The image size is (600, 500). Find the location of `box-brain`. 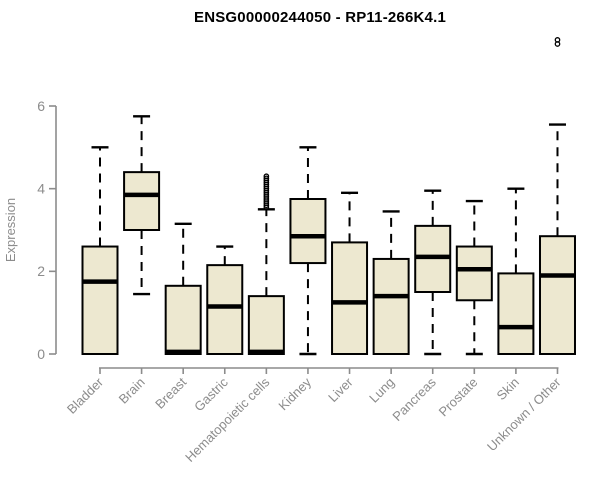

box-brain is located at coordinates (142, 205).